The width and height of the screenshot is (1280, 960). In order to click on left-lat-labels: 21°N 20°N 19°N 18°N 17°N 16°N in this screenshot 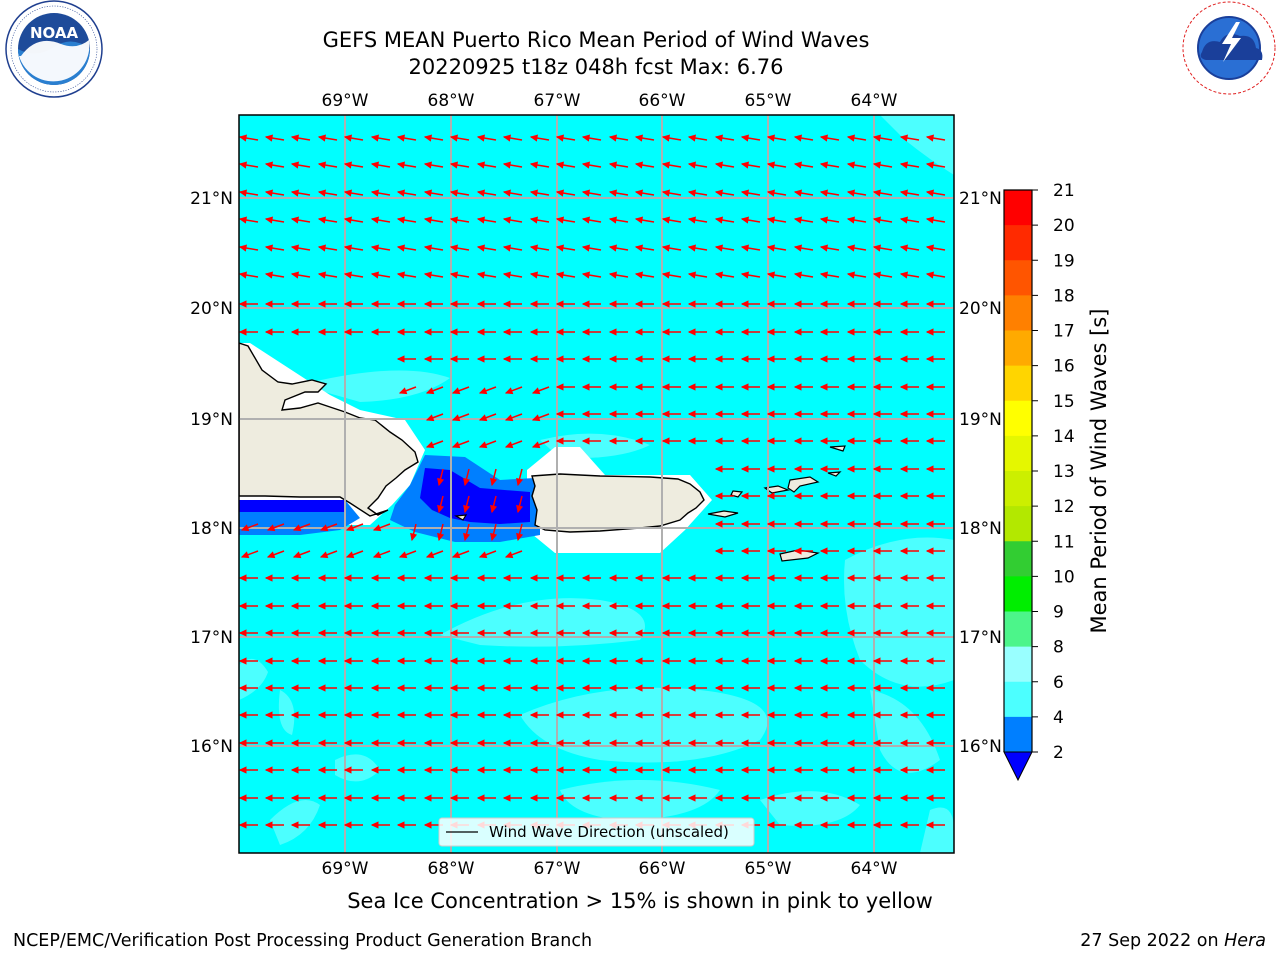, I will do `click(211, 473)`.